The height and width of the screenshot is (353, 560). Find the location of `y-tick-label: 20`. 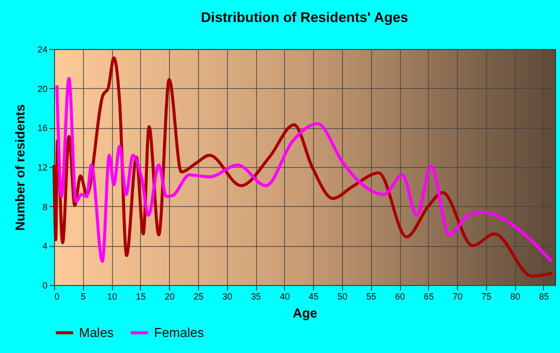

y-tick-label: 20 is located at coordinates (42, 89).